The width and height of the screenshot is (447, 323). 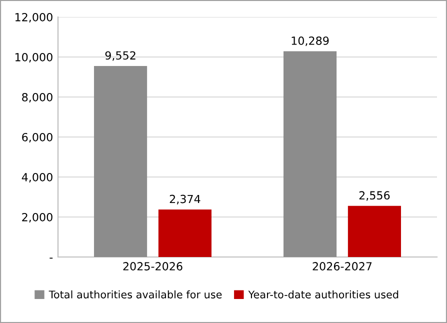 What do you see at coordinates (33, 57) in the screenshot?
I see `y-tick-label: 10,000` at bounding box center [33, 57].